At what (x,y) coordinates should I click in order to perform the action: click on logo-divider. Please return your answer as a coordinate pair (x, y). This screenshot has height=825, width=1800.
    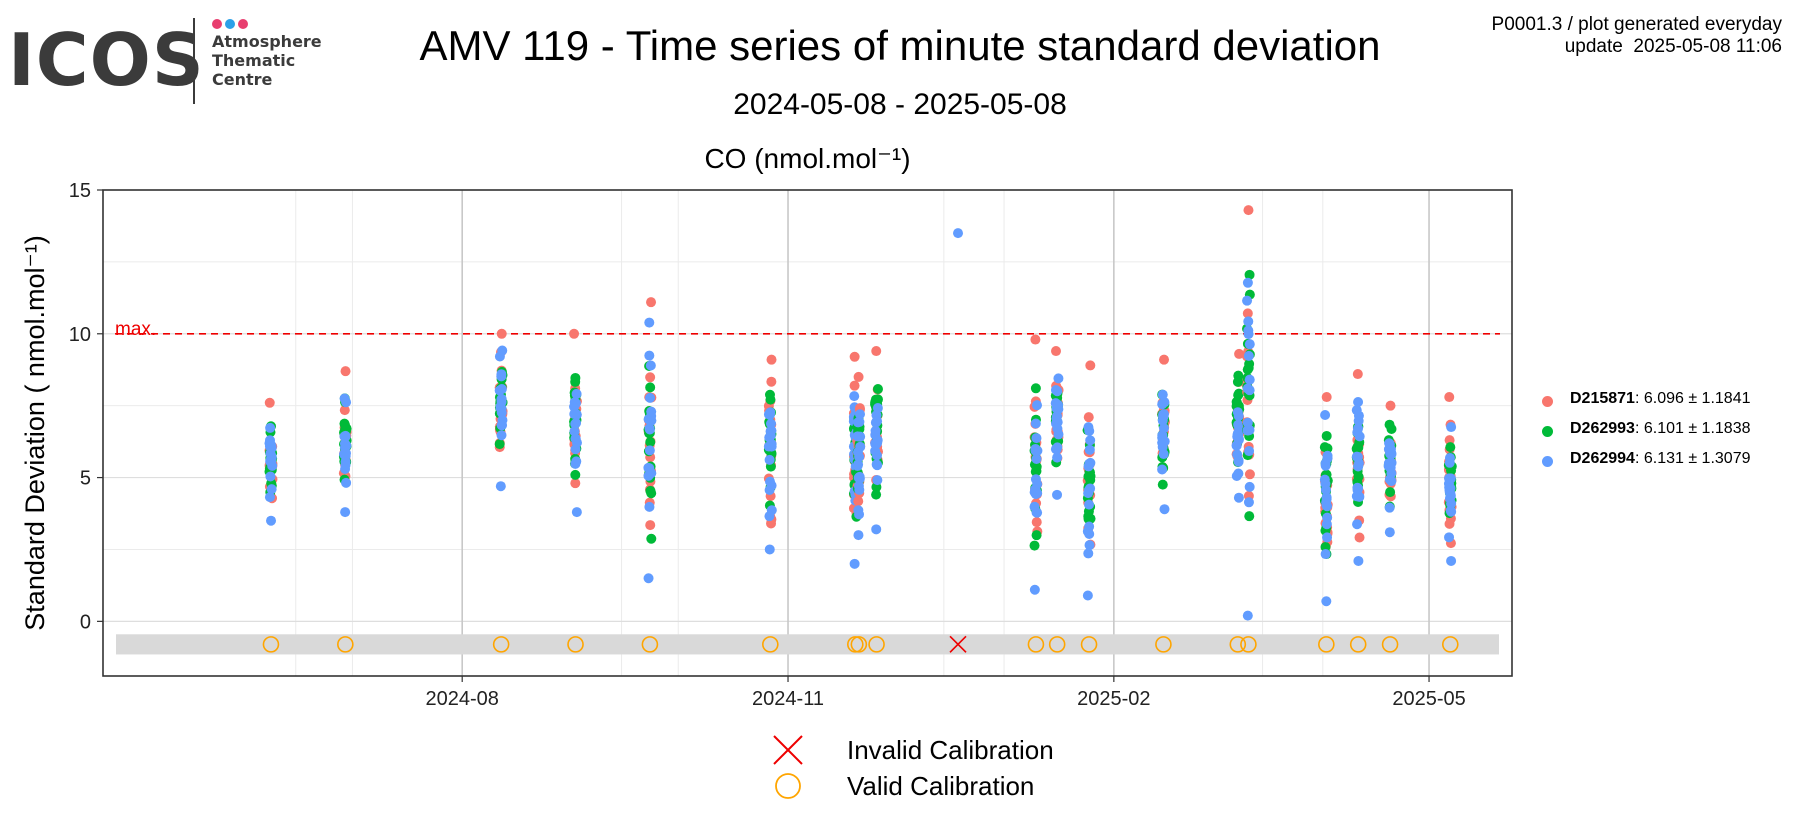
    Looking at the image, I should click on (194, 61).